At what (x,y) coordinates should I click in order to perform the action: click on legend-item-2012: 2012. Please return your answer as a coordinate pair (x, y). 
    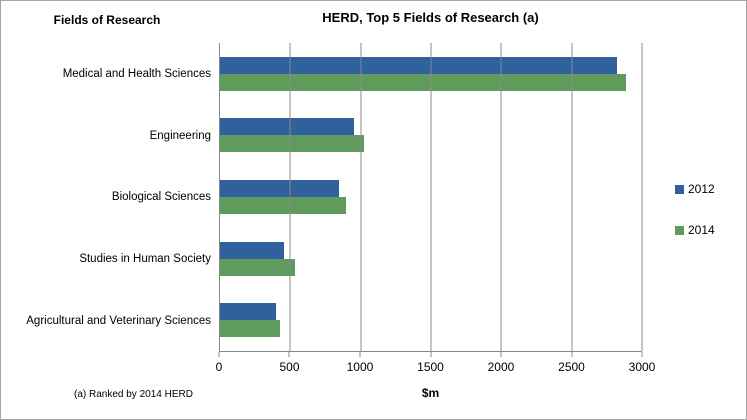
    Looking at the image, I should click on (695, 189).